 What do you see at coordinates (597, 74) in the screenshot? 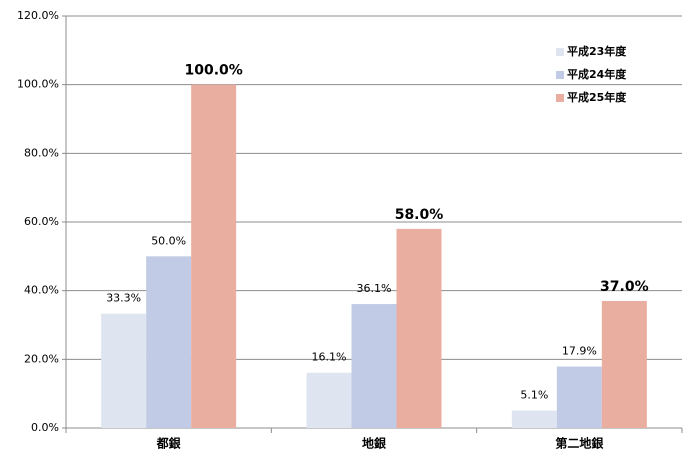
I see `legend-label: 平成24年度` at bounding box center [597, 74].